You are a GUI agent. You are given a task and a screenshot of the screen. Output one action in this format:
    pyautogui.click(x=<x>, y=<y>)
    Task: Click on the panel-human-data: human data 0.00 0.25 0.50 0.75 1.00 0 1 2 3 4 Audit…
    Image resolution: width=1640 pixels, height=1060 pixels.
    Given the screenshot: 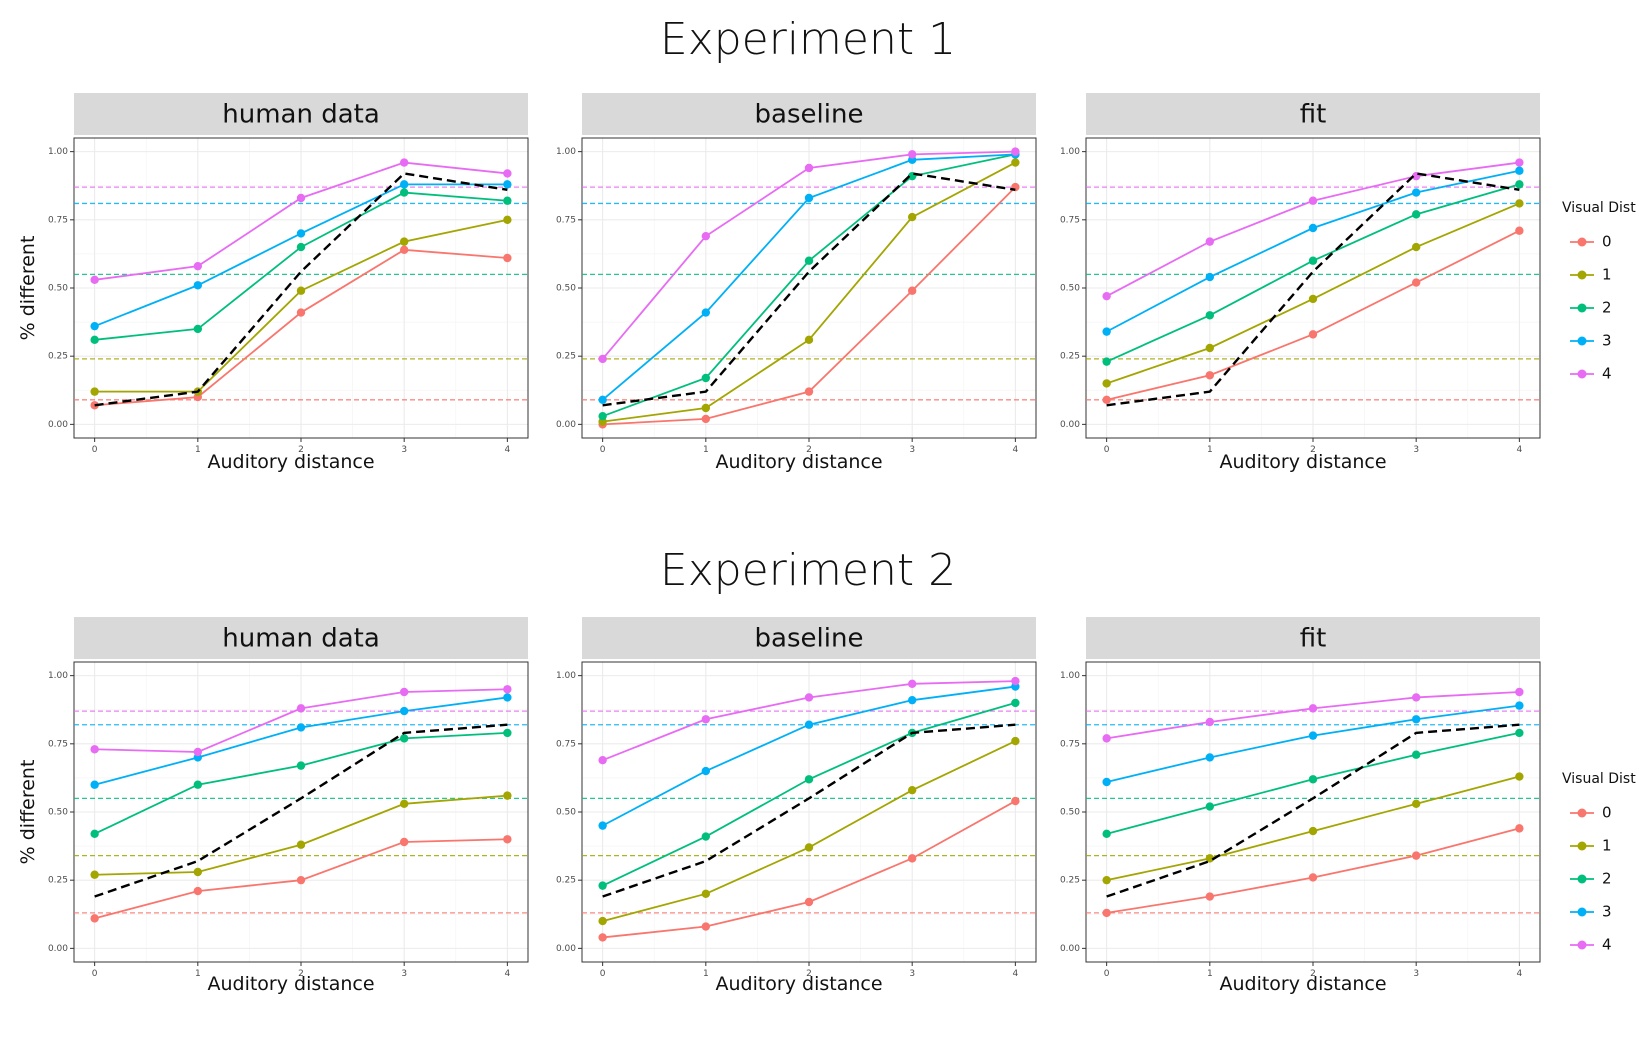 What is the action you would take?
    pyautogui.click(x=273, y=283)
    